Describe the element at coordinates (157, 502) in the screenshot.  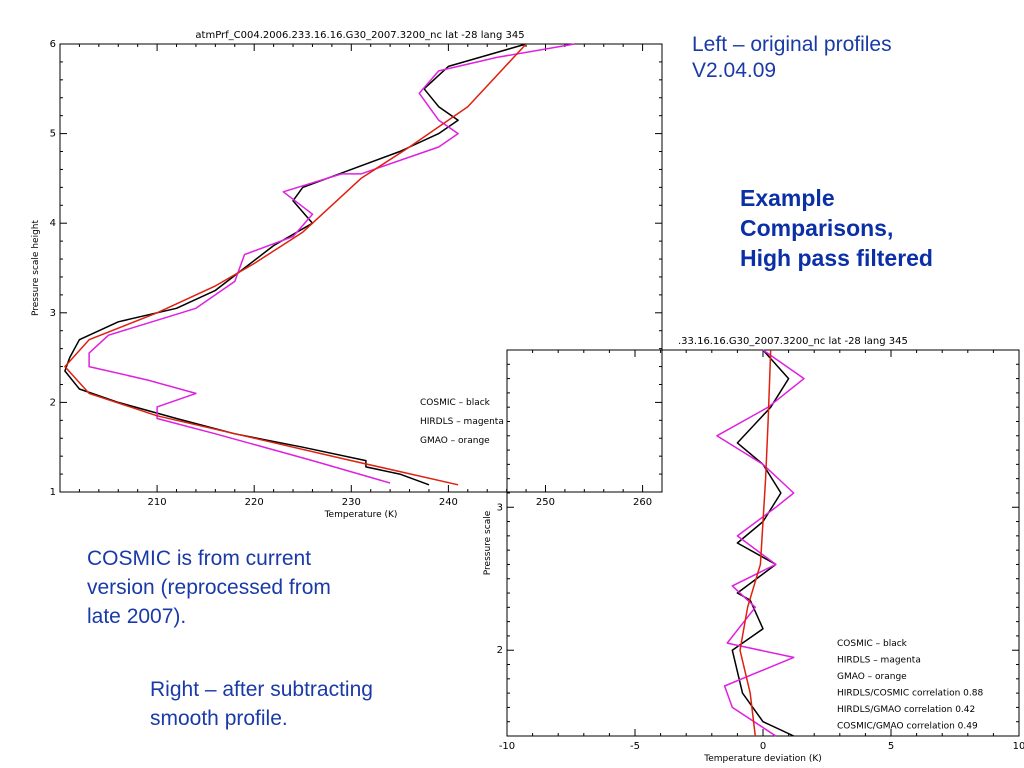
I see `x-tick-label: 210` at that location.